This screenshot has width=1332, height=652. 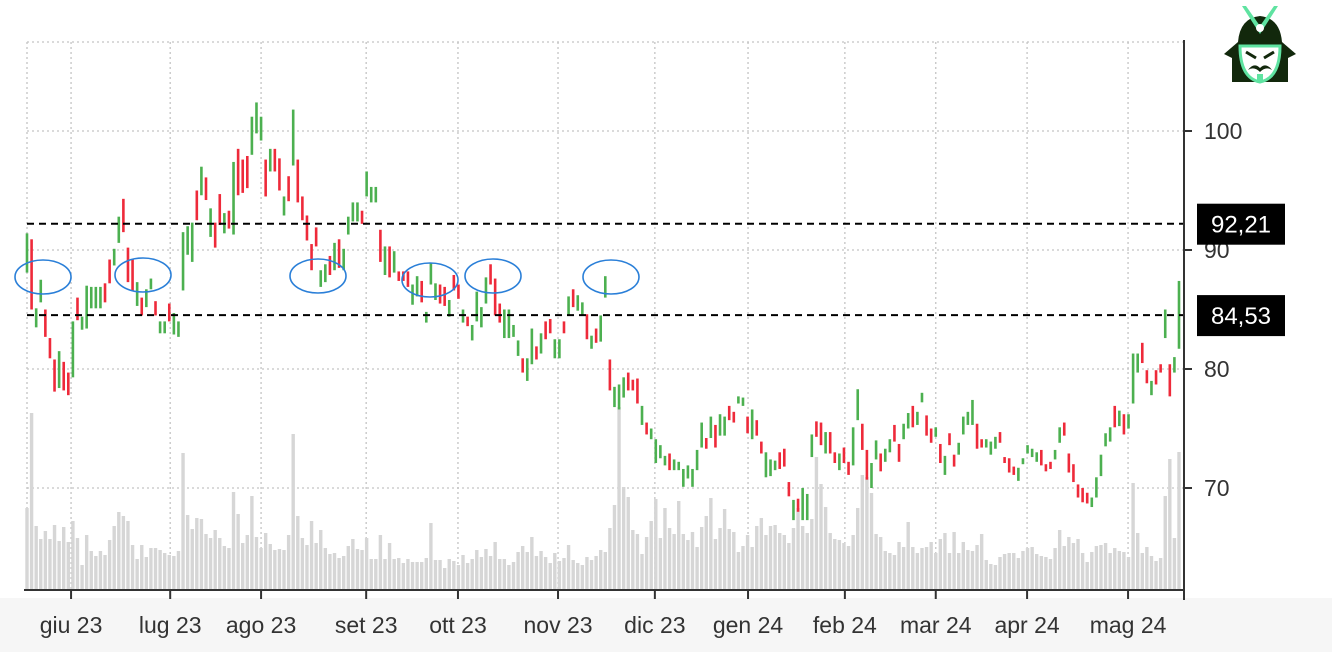 What do you see at coordinates (845, 625) in the screenshot?
I see `x-tick-label: feb 24` at bounding box center [845, 625].